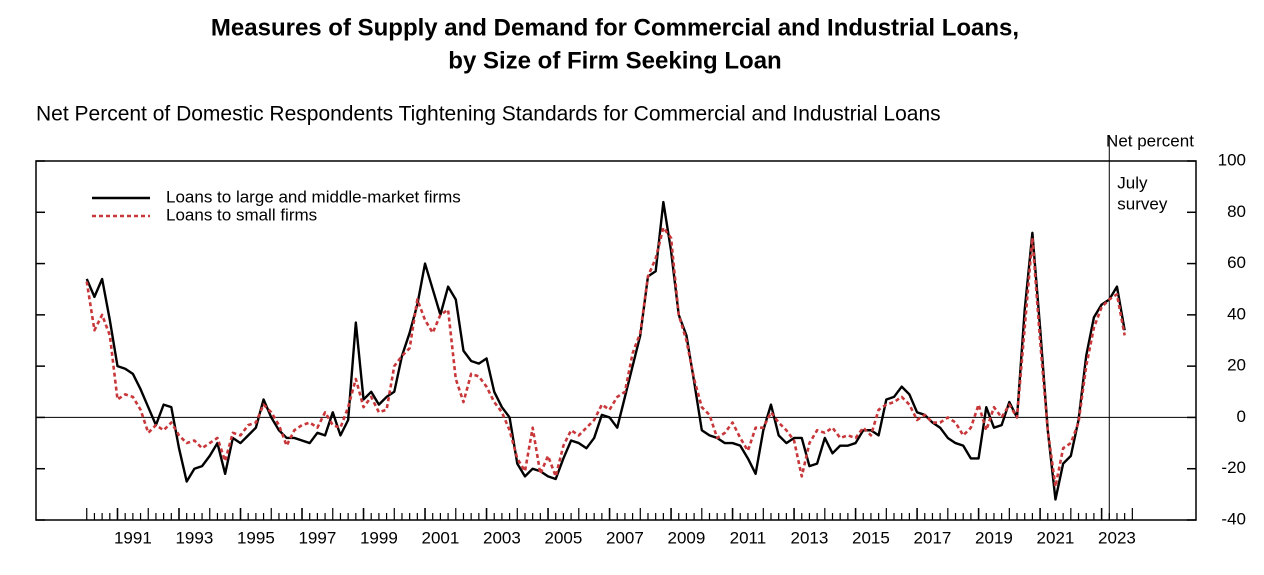  Describe the element at coordinates (810, 537) in the screenshot. I see `x-tick-label: 2013` at that location.